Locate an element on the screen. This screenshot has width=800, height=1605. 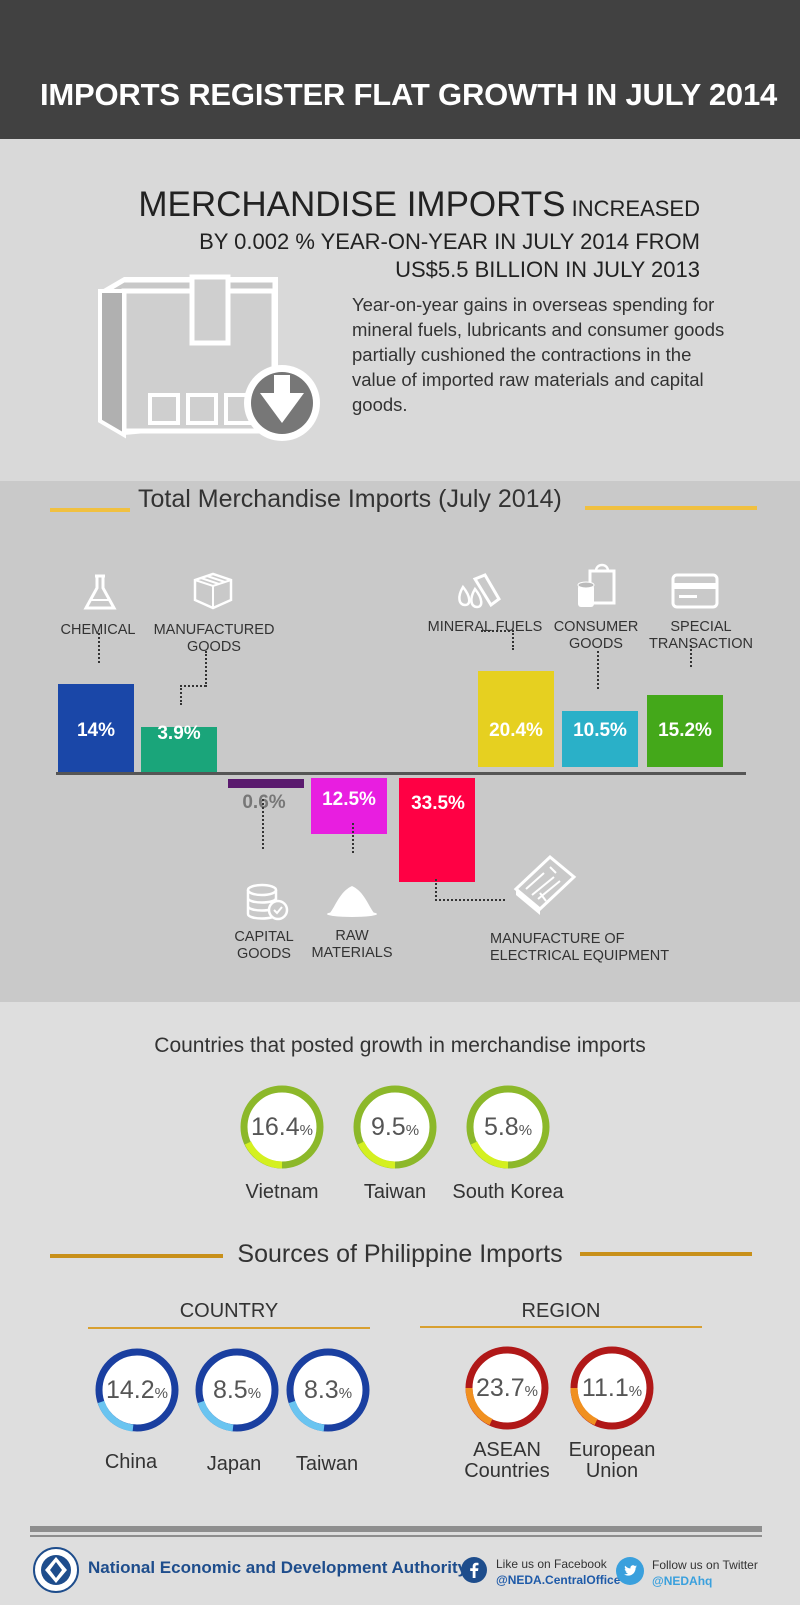
growth-ring-vietnam: 16.4% is located at coordinates (282, 1127).